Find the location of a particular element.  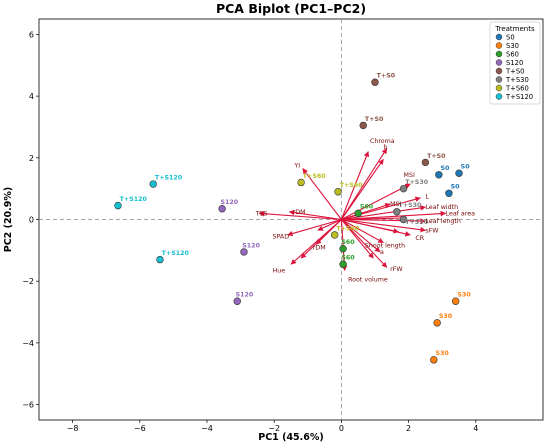

legend-entry: T+S60 is located at coordinates (517, 89).